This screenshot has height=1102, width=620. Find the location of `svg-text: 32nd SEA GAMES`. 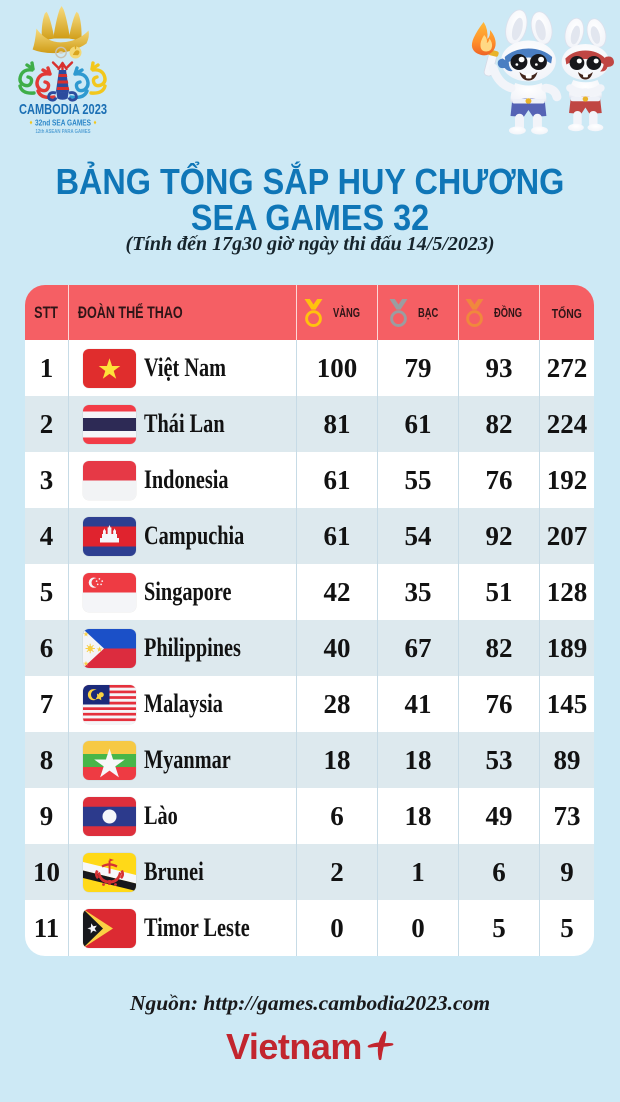

svg-text: 32nd SEA GAMES is located at coordinates (63, 123).